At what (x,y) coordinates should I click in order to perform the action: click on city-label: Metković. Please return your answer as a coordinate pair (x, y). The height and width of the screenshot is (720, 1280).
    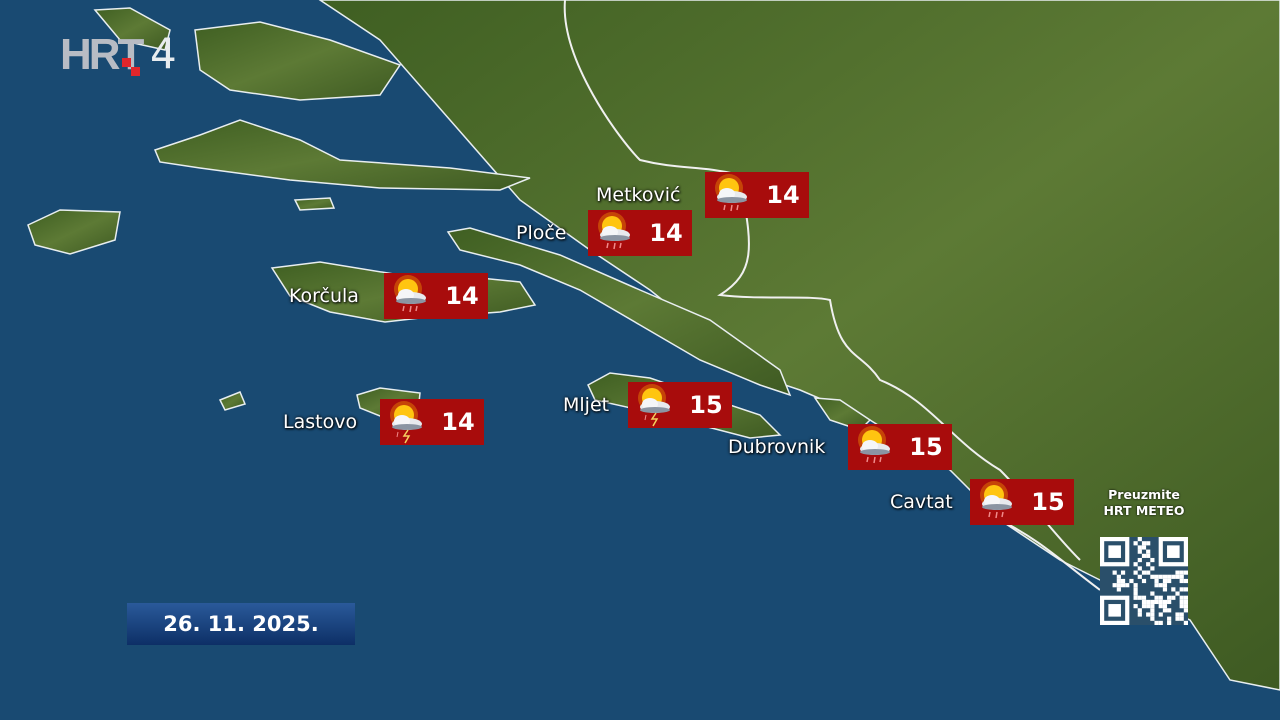
    Looking at the image, I should click on (638, 195).